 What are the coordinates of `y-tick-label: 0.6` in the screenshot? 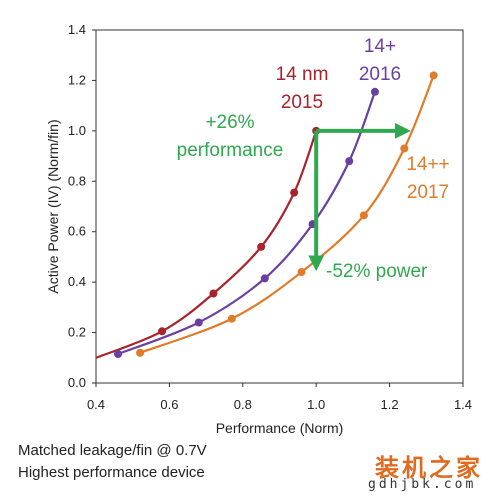 It's located at (77, 231).